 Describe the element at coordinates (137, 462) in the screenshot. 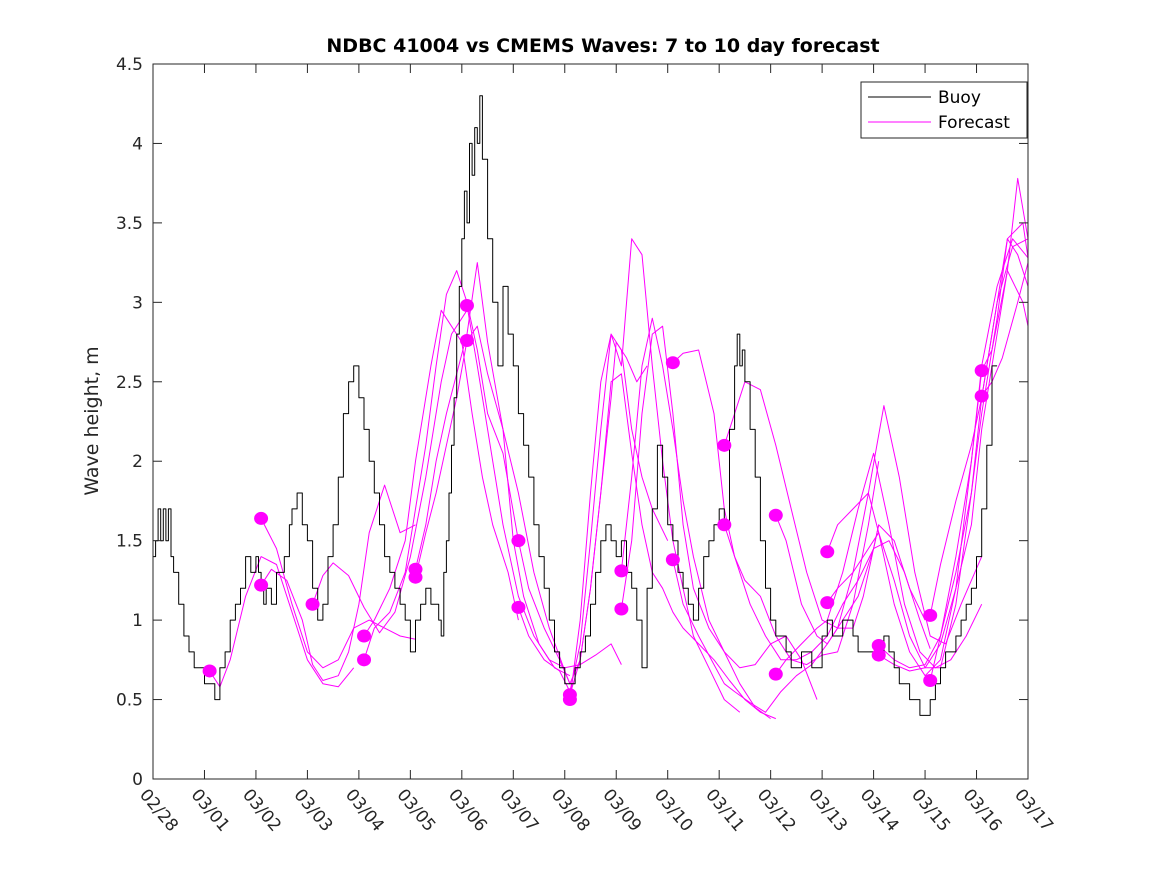

I see `y-tick-label: 2` at that location.